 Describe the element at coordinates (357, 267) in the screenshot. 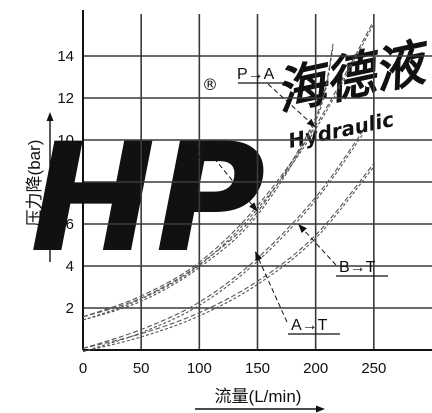

I see `curve-label-b-to-t: B→T` at that location.